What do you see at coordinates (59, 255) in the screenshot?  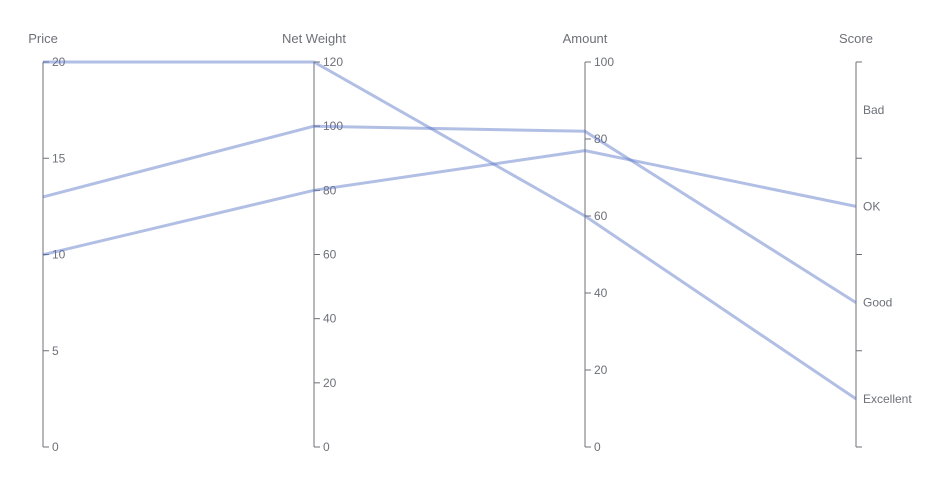 I see `axis-tick-label-price-10: 10` at bounding box center [59, 255].